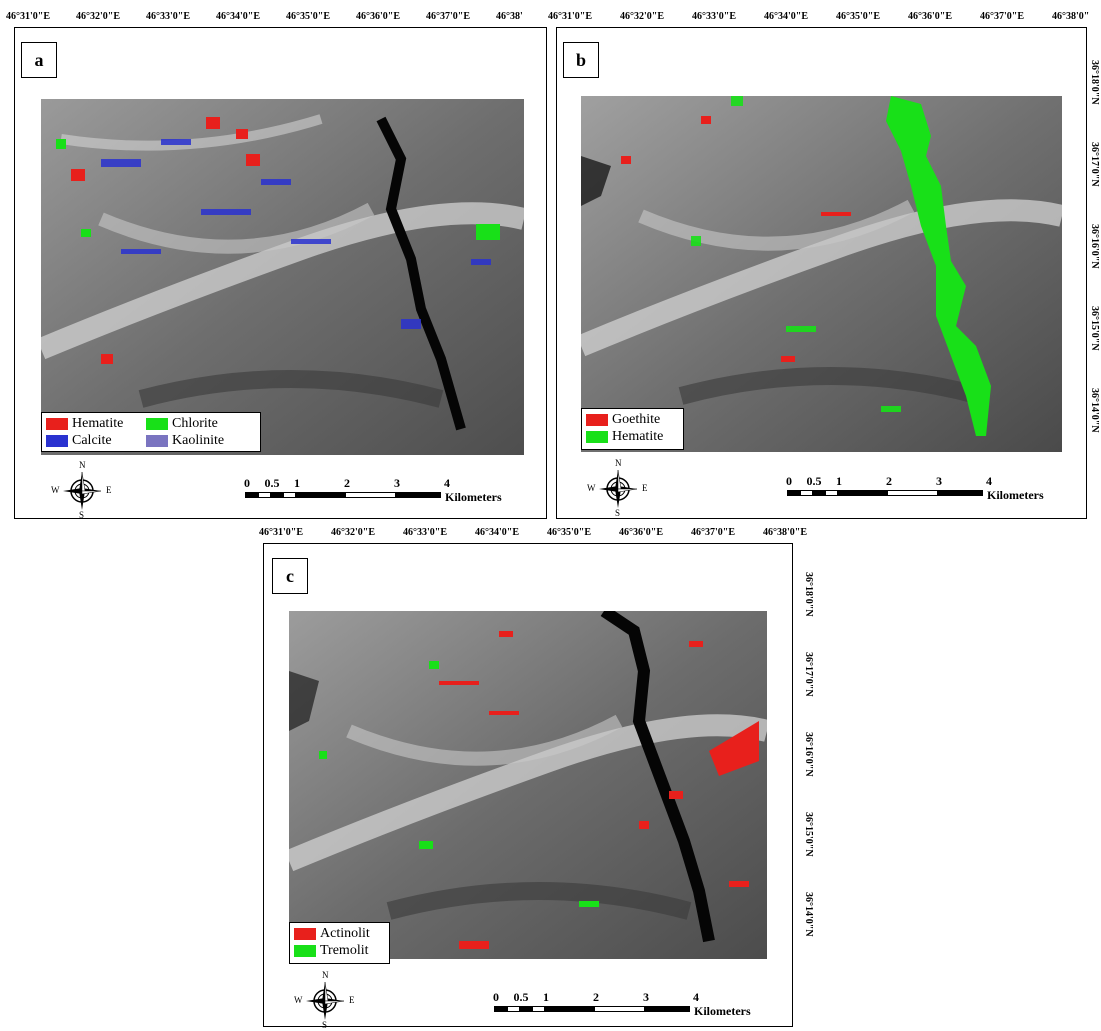 The image size is (1101, 1031). What do you see at coordinates (509, 16) in the screenshot?
I see `longitude-label: 46°38'` at bounding box center [509, 16].